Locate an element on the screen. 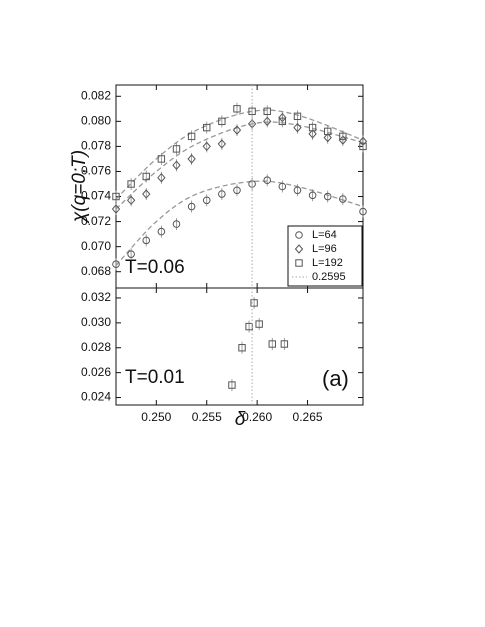 This screenshot has height=627, width=485. y-tick-label: 0.082 is located at coordinates (96, 95).